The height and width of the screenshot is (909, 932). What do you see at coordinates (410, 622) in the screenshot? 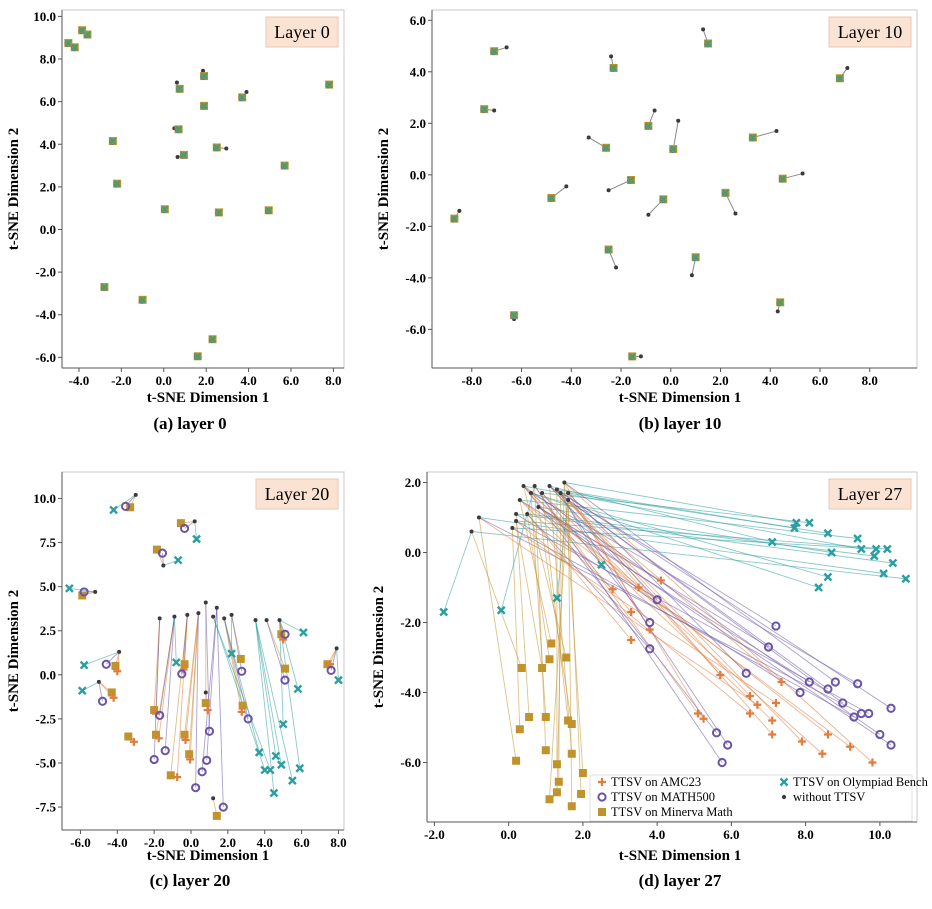
I see `y-tick-label: -2.0` at bounding box center [410, 622].